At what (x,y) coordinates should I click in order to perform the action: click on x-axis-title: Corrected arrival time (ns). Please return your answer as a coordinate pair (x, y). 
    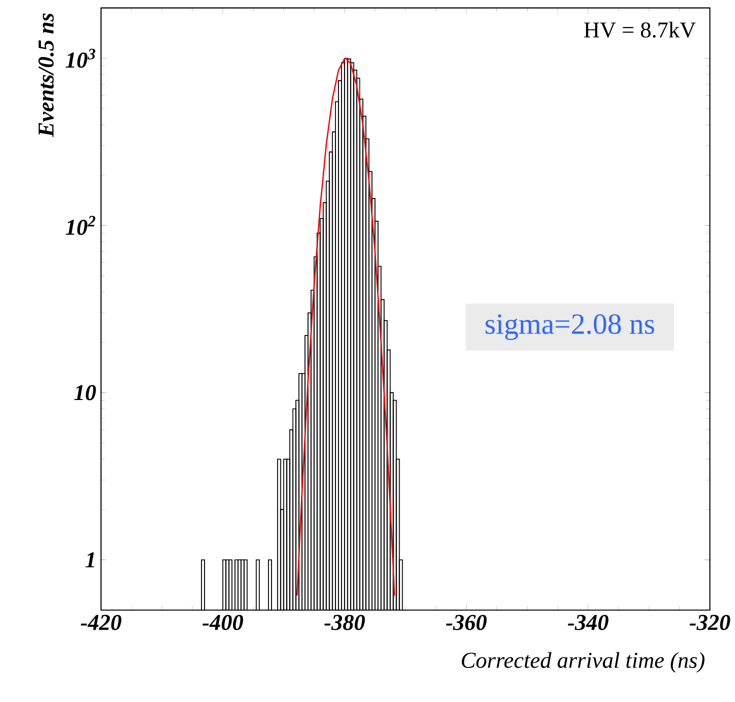
    Looking at the image, I should click on (583, 662).